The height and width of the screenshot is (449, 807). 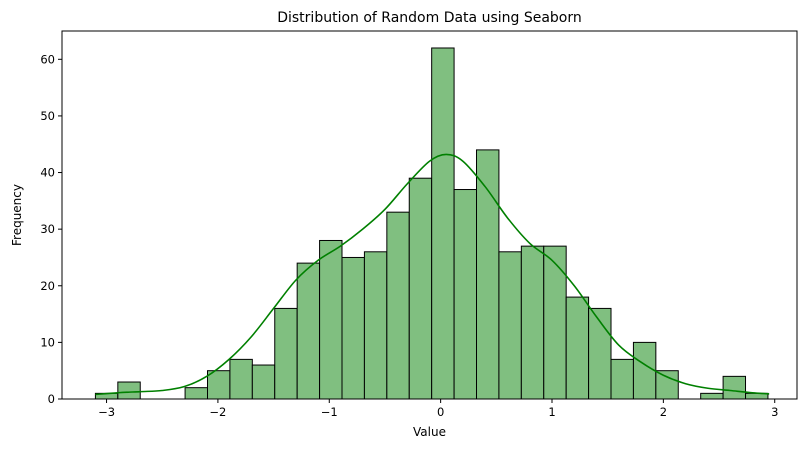 What do you see at coordinates (663, 412) in the screenshot?
I see `x-tick-label: 2` at bounding box center [663, 412].